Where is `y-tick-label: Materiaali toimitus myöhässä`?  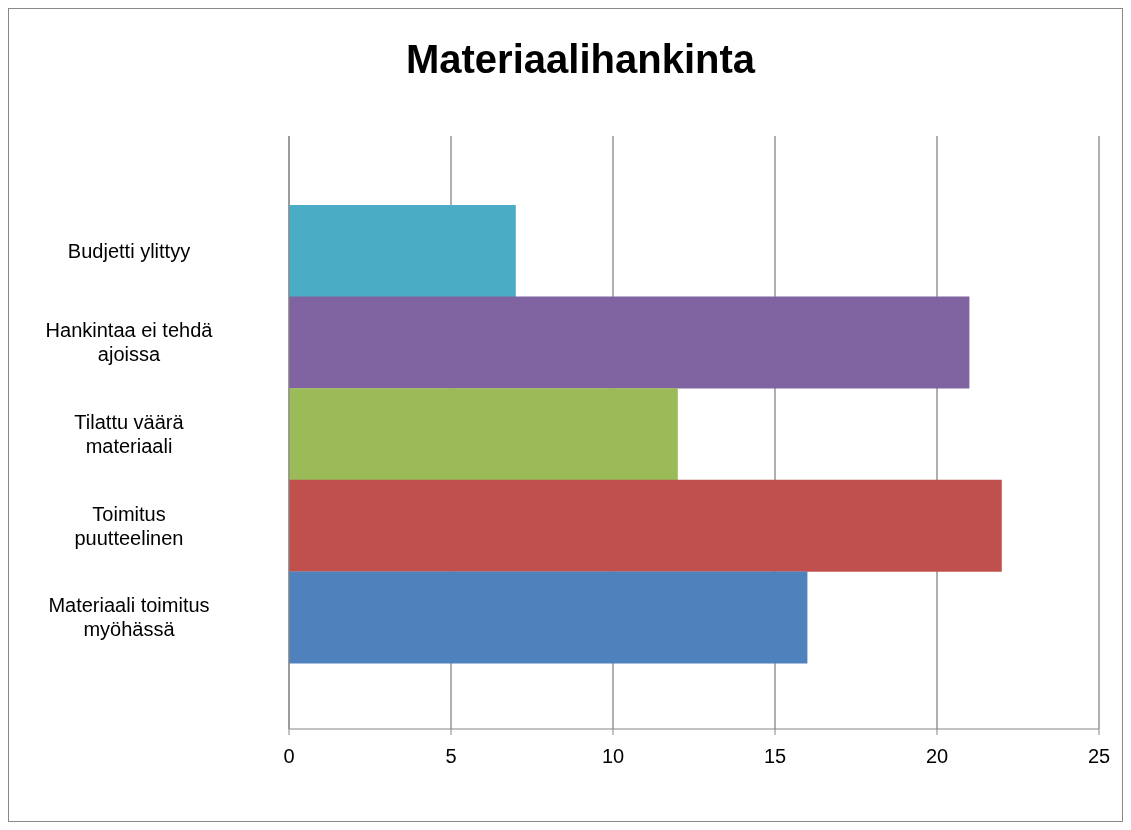 y-tick-label: Materiaali toimitus myöhässä is located at coordinates (129, 617).